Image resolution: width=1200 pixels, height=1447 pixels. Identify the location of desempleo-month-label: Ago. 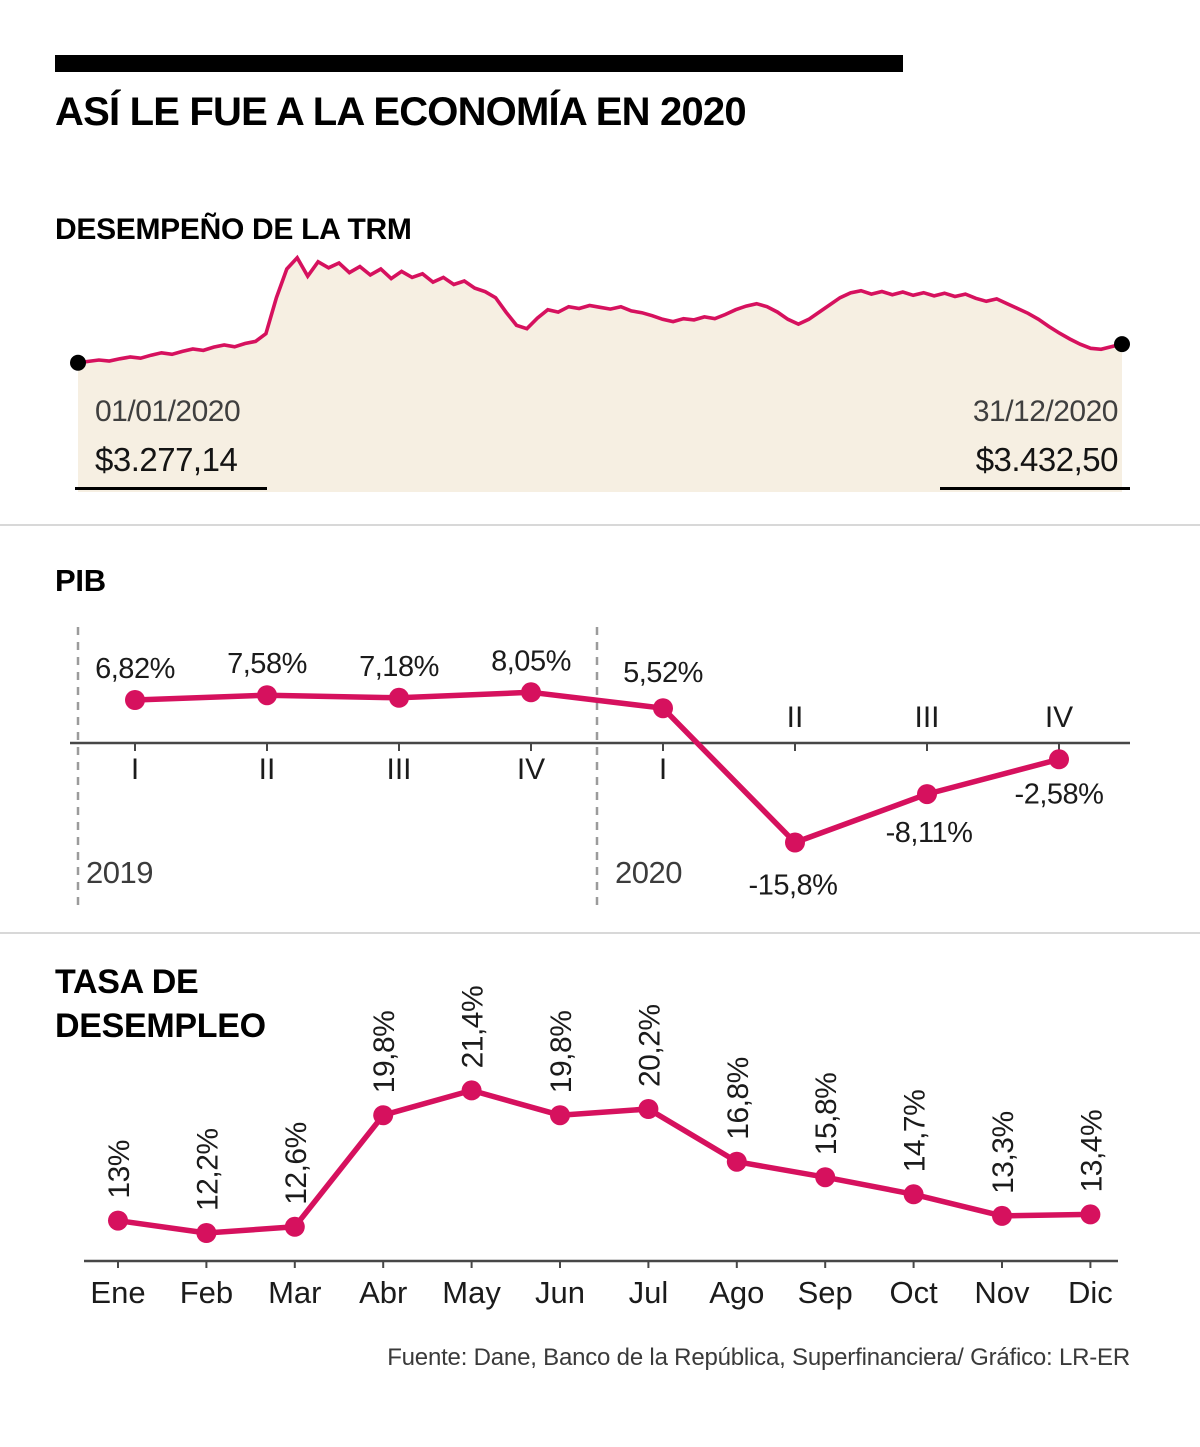
(736, 1292).